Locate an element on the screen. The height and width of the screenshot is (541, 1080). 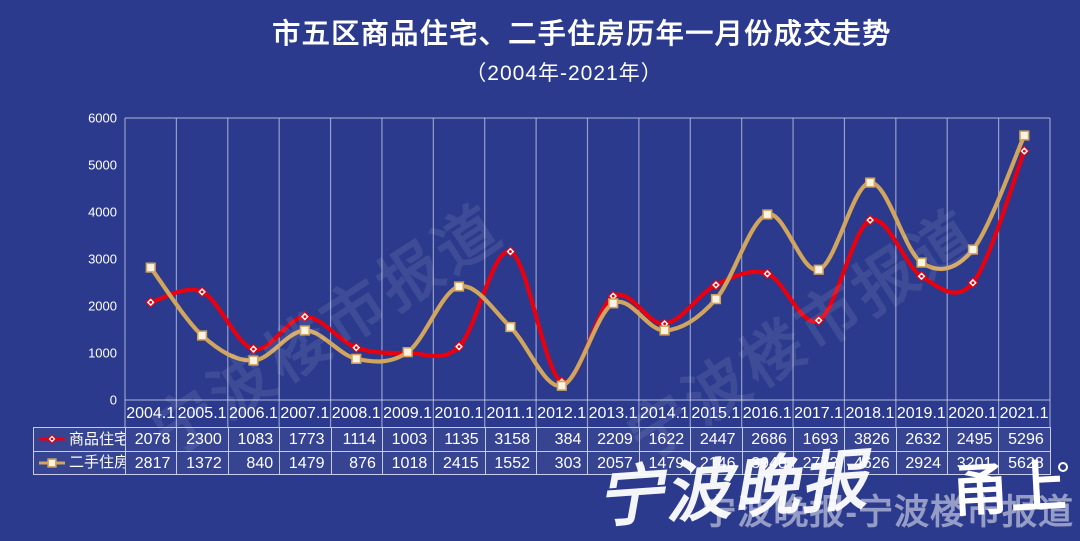
value-cell: 2817 is located at coordinates (152, 463).